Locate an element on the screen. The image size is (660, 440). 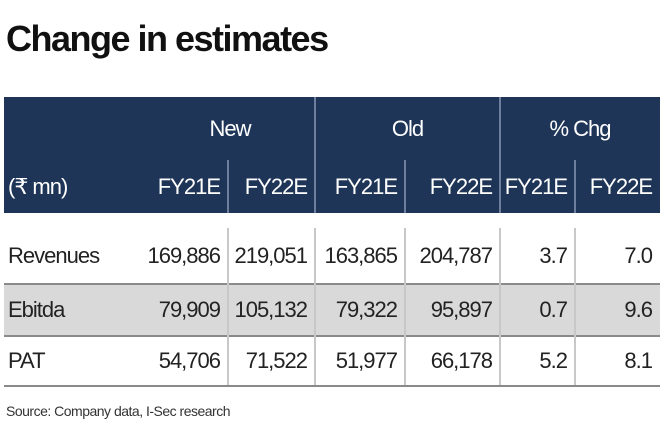
cell-value: 95,897 is located at coordinates (461, 309).